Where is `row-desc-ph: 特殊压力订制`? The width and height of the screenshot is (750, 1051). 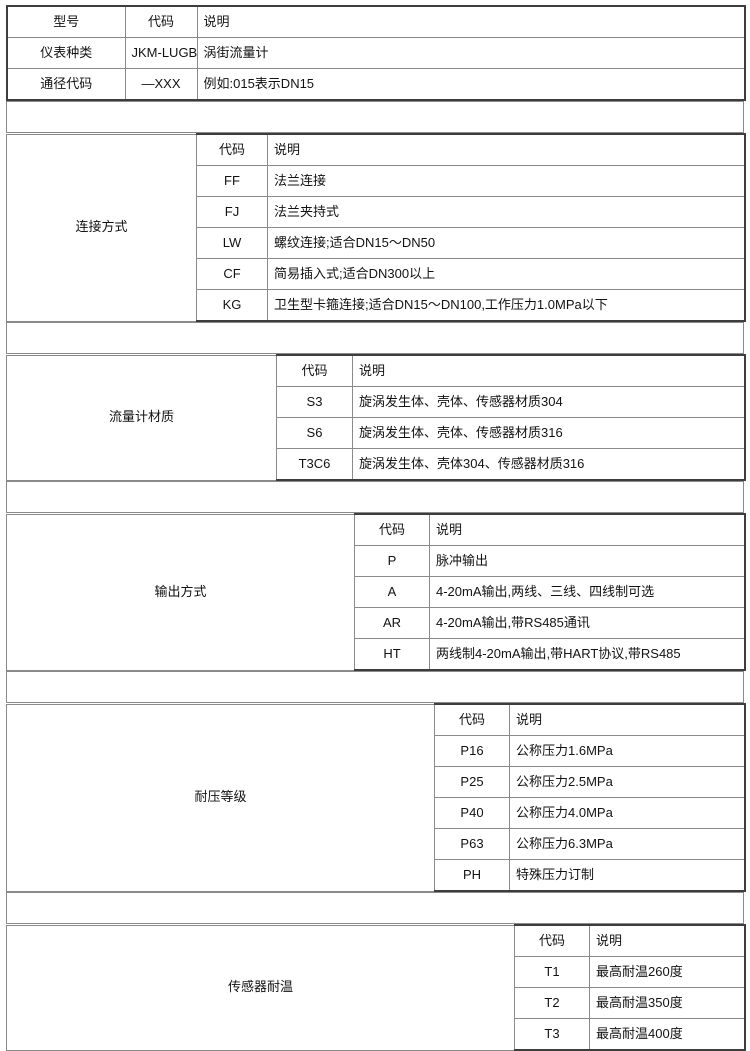 row-desc-ph: 特殊压力订制 is located at coordinates (627, 875).